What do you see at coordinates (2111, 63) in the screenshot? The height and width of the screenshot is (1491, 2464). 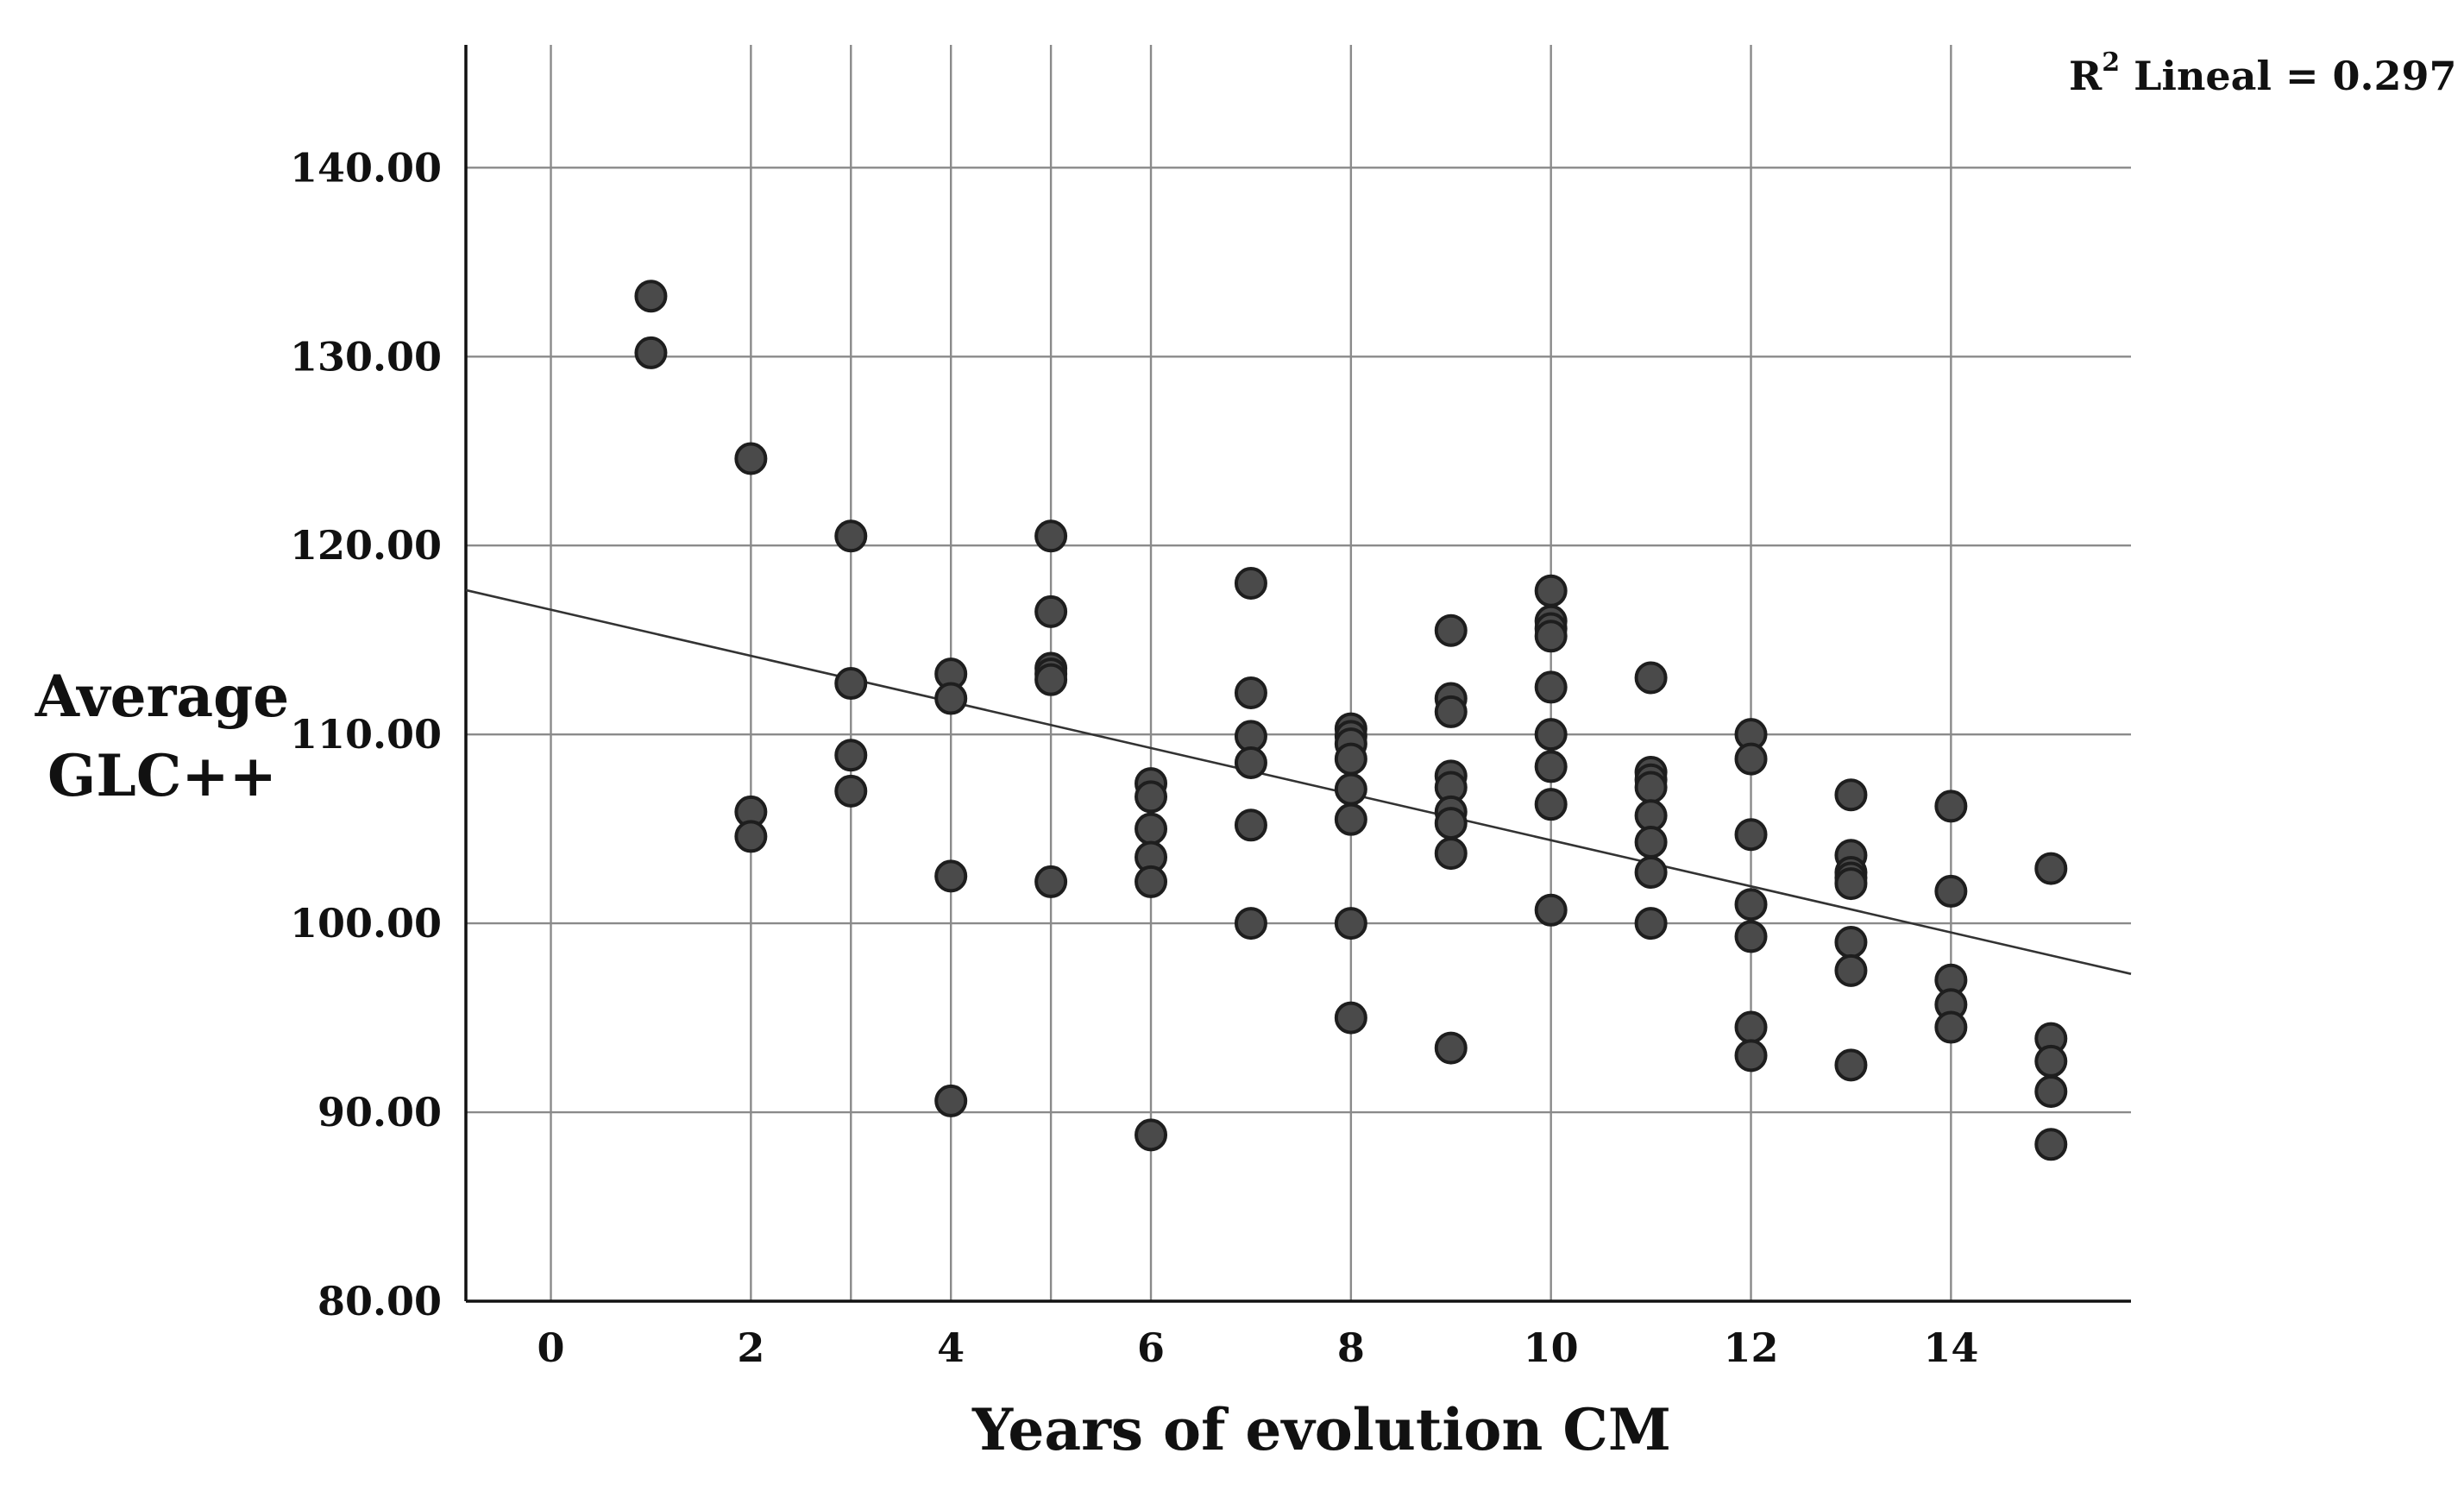 I see `r2-superscript: 2` at bounding box center [2111, 63].